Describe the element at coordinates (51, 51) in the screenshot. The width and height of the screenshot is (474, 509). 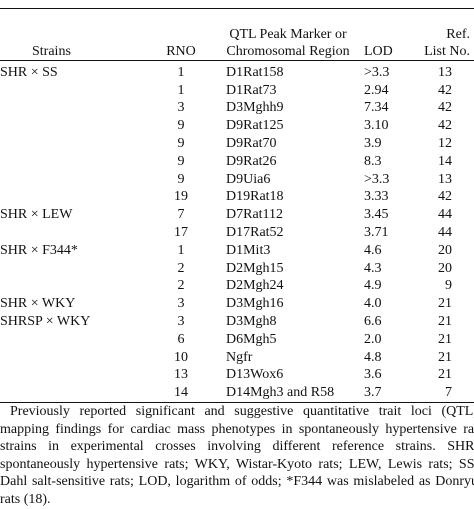
I see `header-strains: Strains` at that location.